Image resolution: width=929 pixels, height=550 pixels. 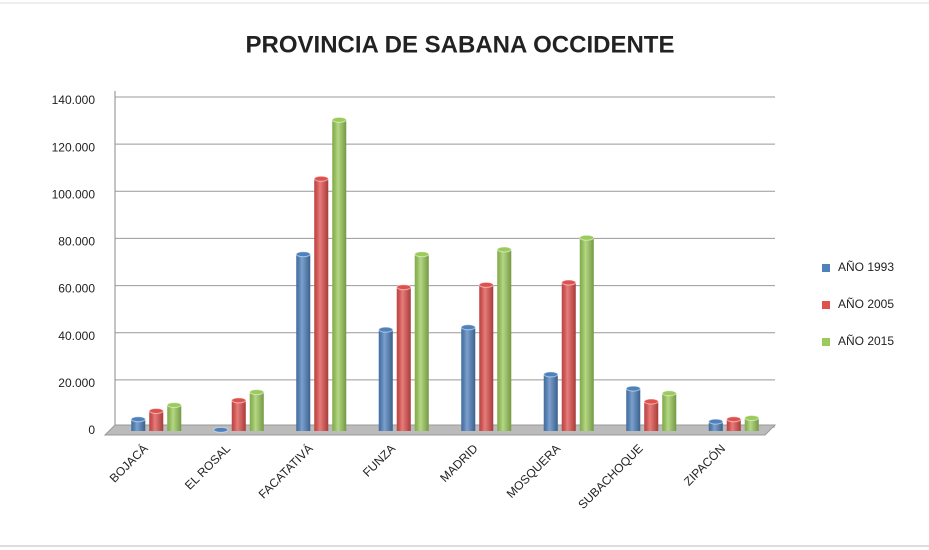 What do you see at coordinates (76, 289) in the screenshot?
I see `y-tick-label: 60.000` at bounding box center [76, 289].